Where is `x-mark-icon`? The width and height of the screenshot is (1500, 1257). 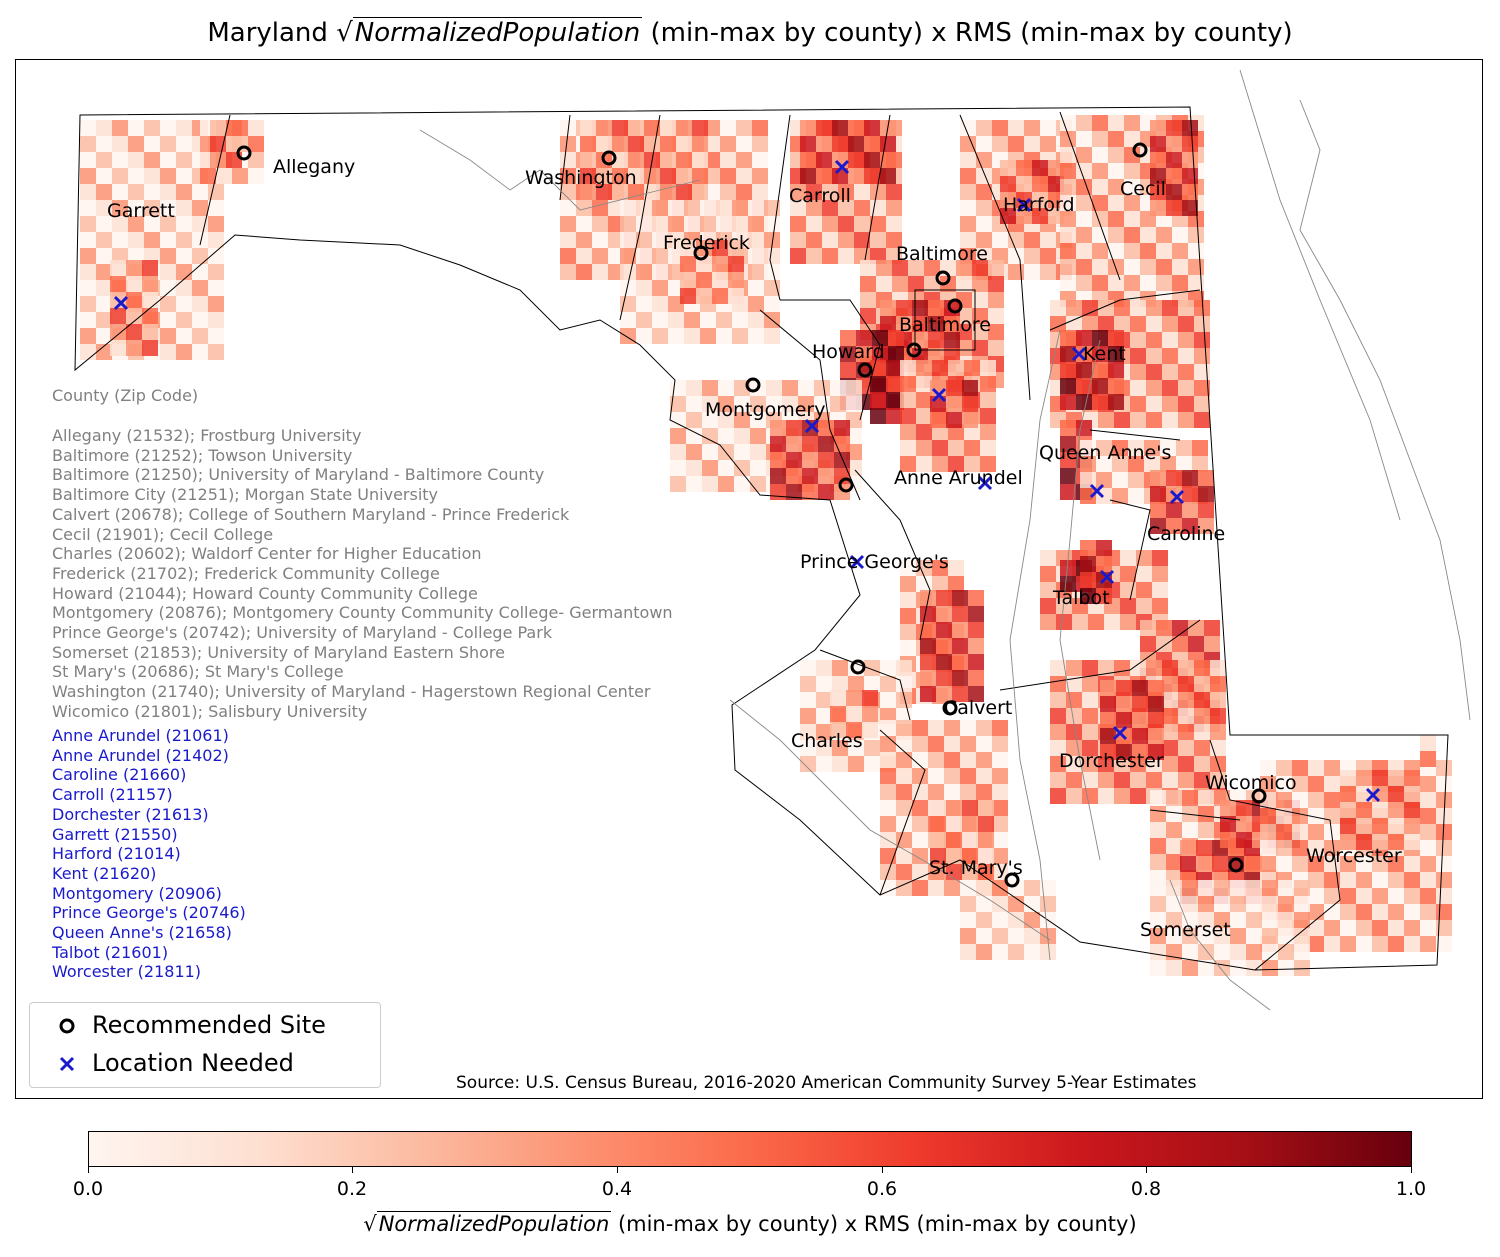
x-mark-icon is located at coordinates (72, 1063).